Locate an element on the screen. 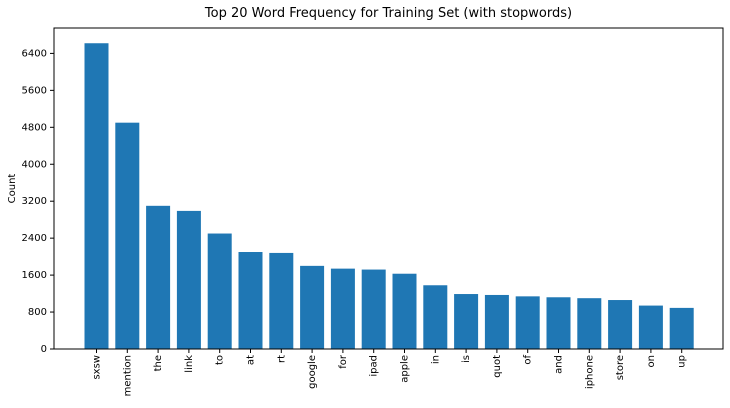 This screenshot has height=408, width=730. bar-in is located at coordinates (435, 317).